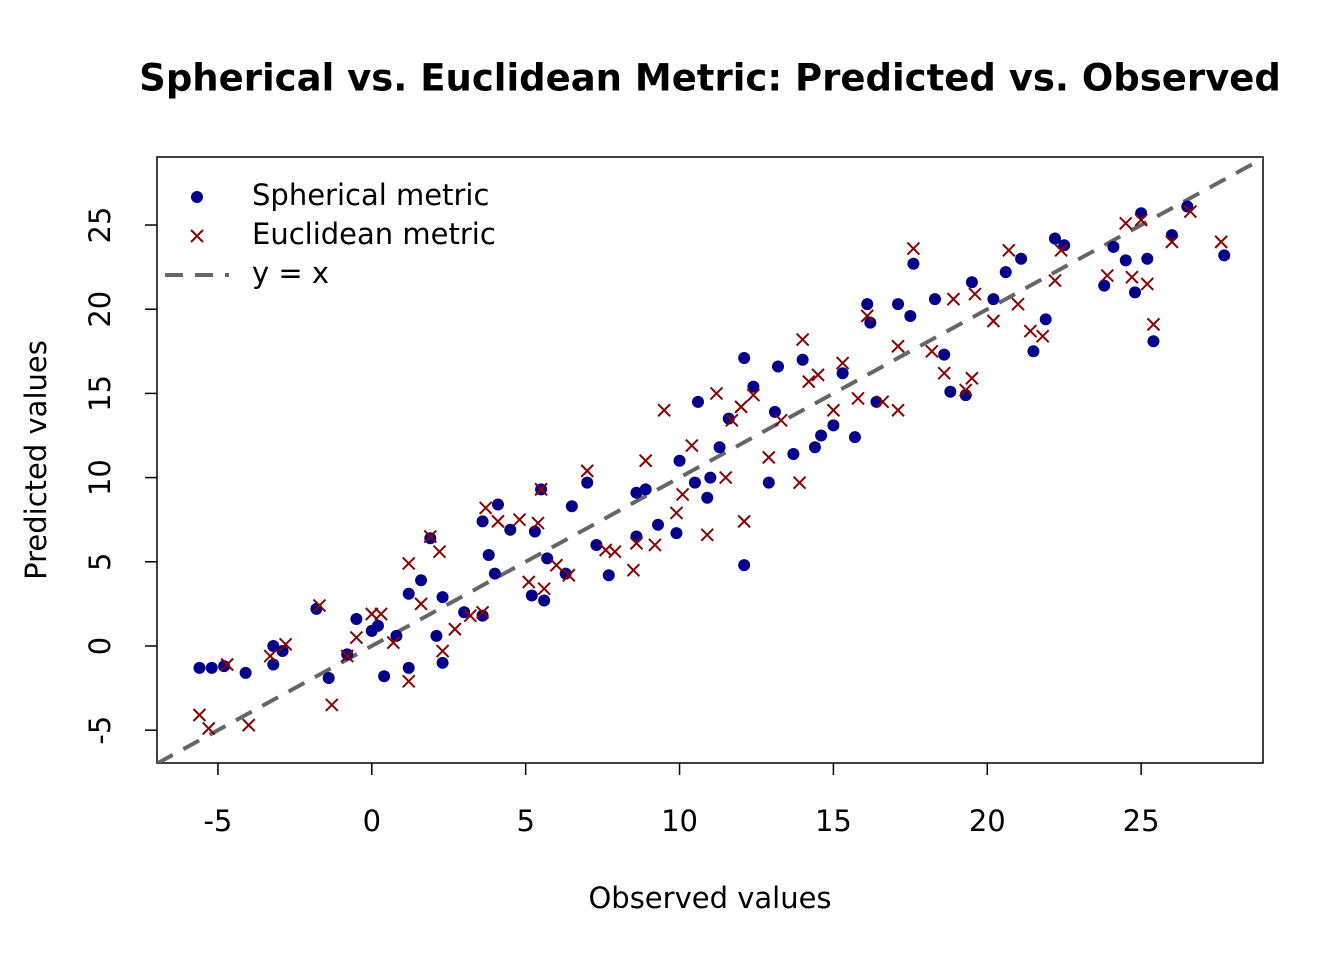 The height and width of the screenshot is (960, 1344). Describe the element at coordinates (290, 273) in the screenshot. I see `legend-label: y = x` at that location.